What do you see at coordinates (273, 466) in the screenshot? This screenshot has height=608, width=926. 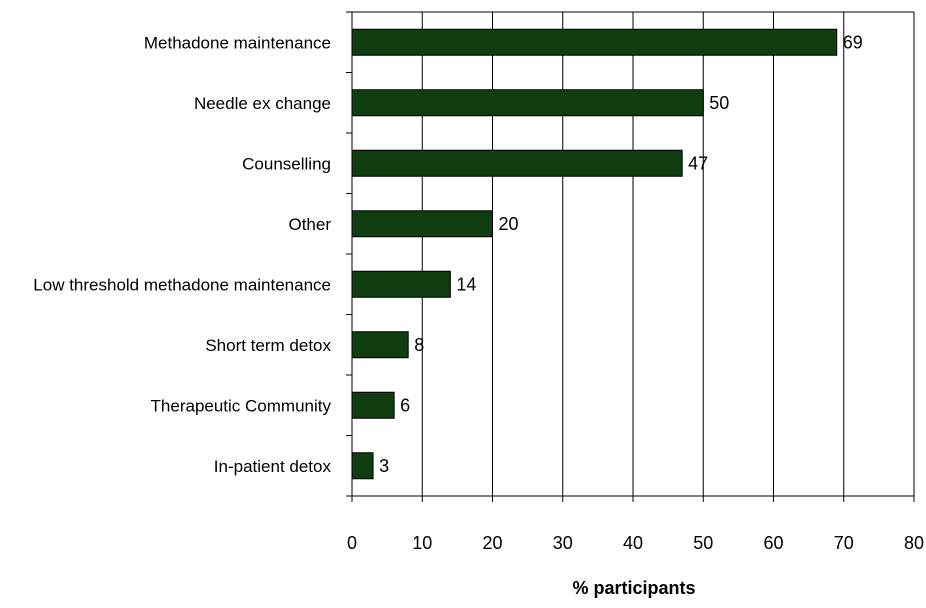 I see `category-label: In-patient detox` at bounding box center [273, 466].